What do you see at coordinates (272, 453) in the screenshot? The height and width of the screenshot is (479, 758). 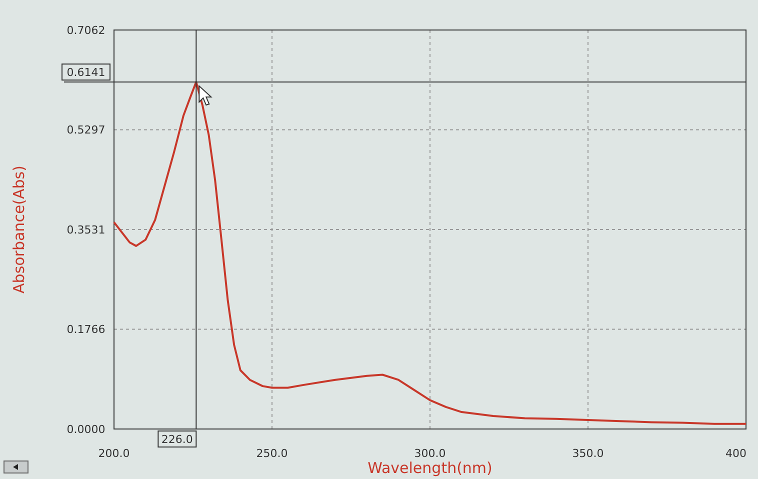 I see `x-tick-label: 250.0` at bounding box center [272, 453].